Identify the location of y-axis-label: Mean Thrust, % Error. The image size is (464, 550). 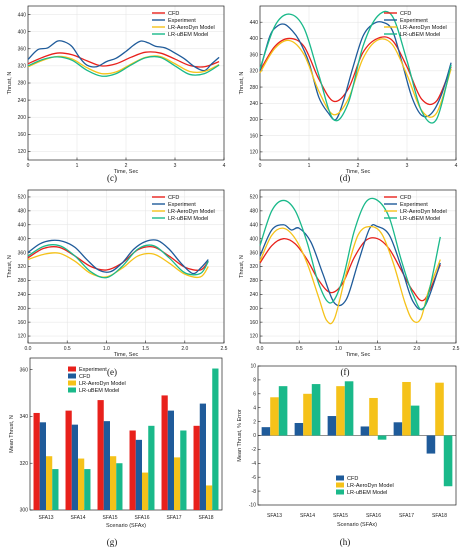
(240, 435).